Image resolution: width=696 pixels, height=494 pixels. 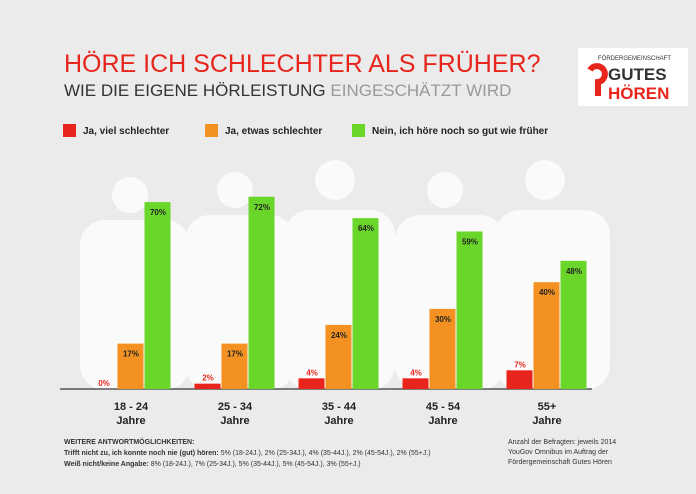 What do you see at coordinates (562, 442) in the screenshot?
I see `source-line: Anzahl der Befragten: jeweils 2014` at bounding box center [562, 442].